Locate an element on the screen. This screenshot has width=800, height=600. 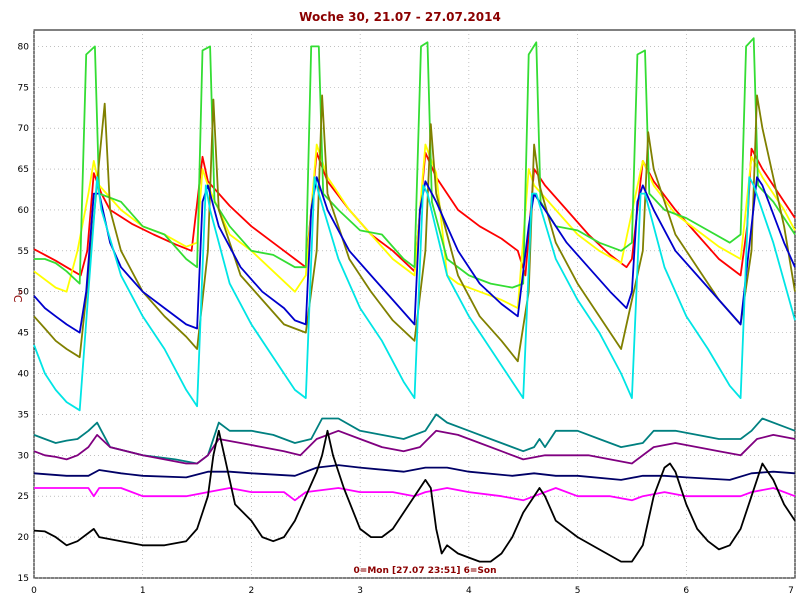
x-tick-label: 0 is located at coordinates (34, 591).